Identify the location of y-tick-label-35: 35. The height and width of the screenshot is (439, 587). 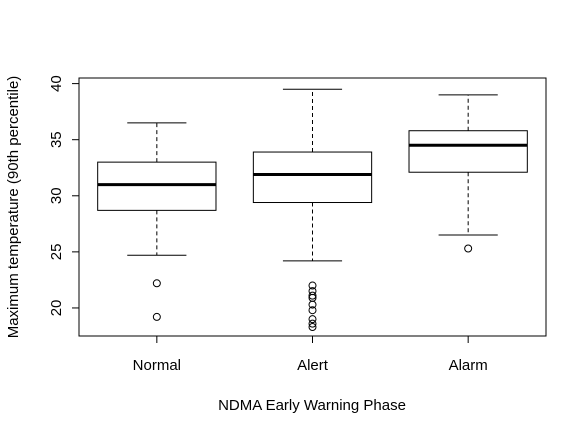
(56, 139).